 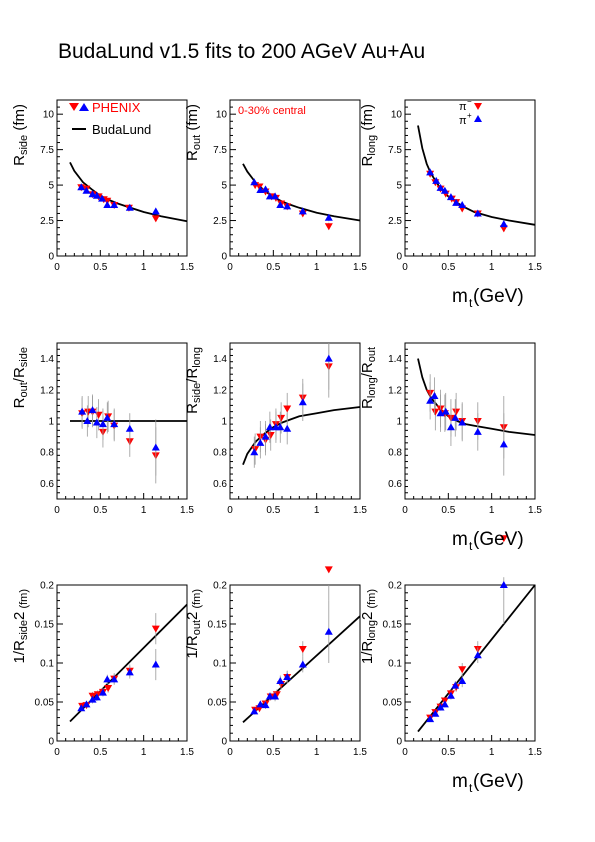 I want to click on xlabel-unit: (GeV), so click(x=498, y=781).